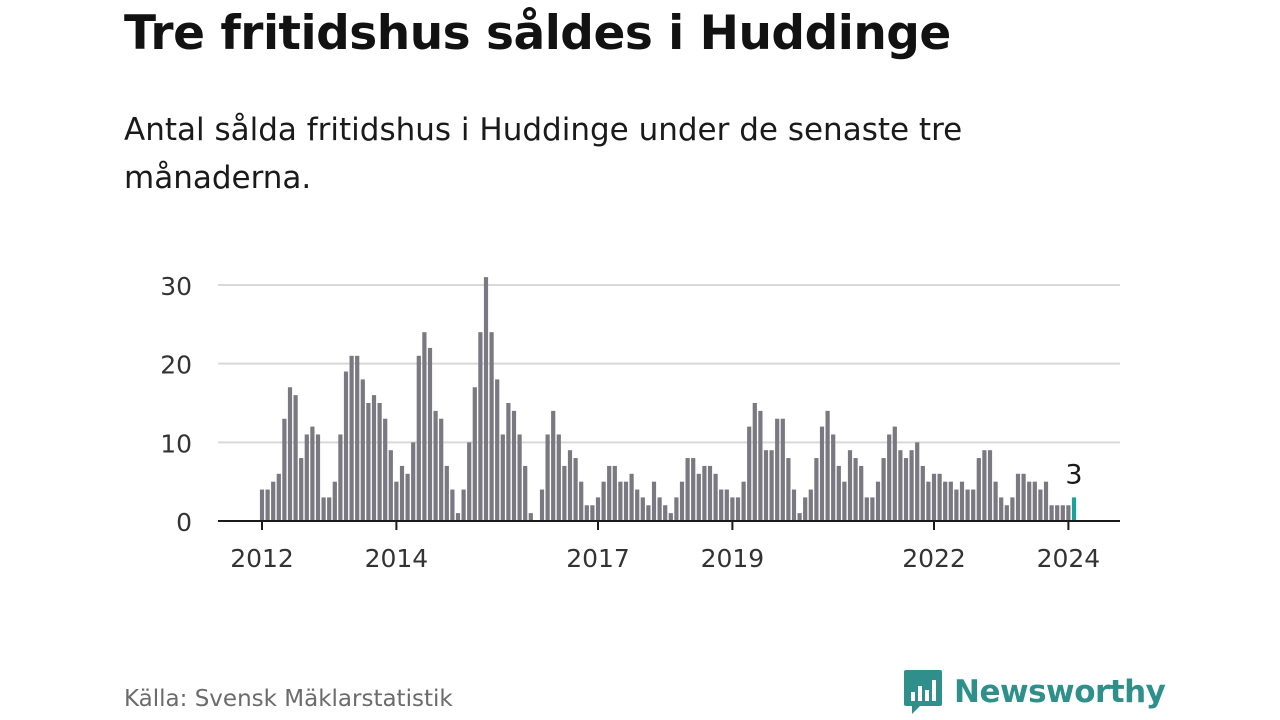  What do you see at coordinates (176, 404) in the screenshot?
I see `y-axis-ticks: 0 10 20 30` at bounding box center [176, 404].